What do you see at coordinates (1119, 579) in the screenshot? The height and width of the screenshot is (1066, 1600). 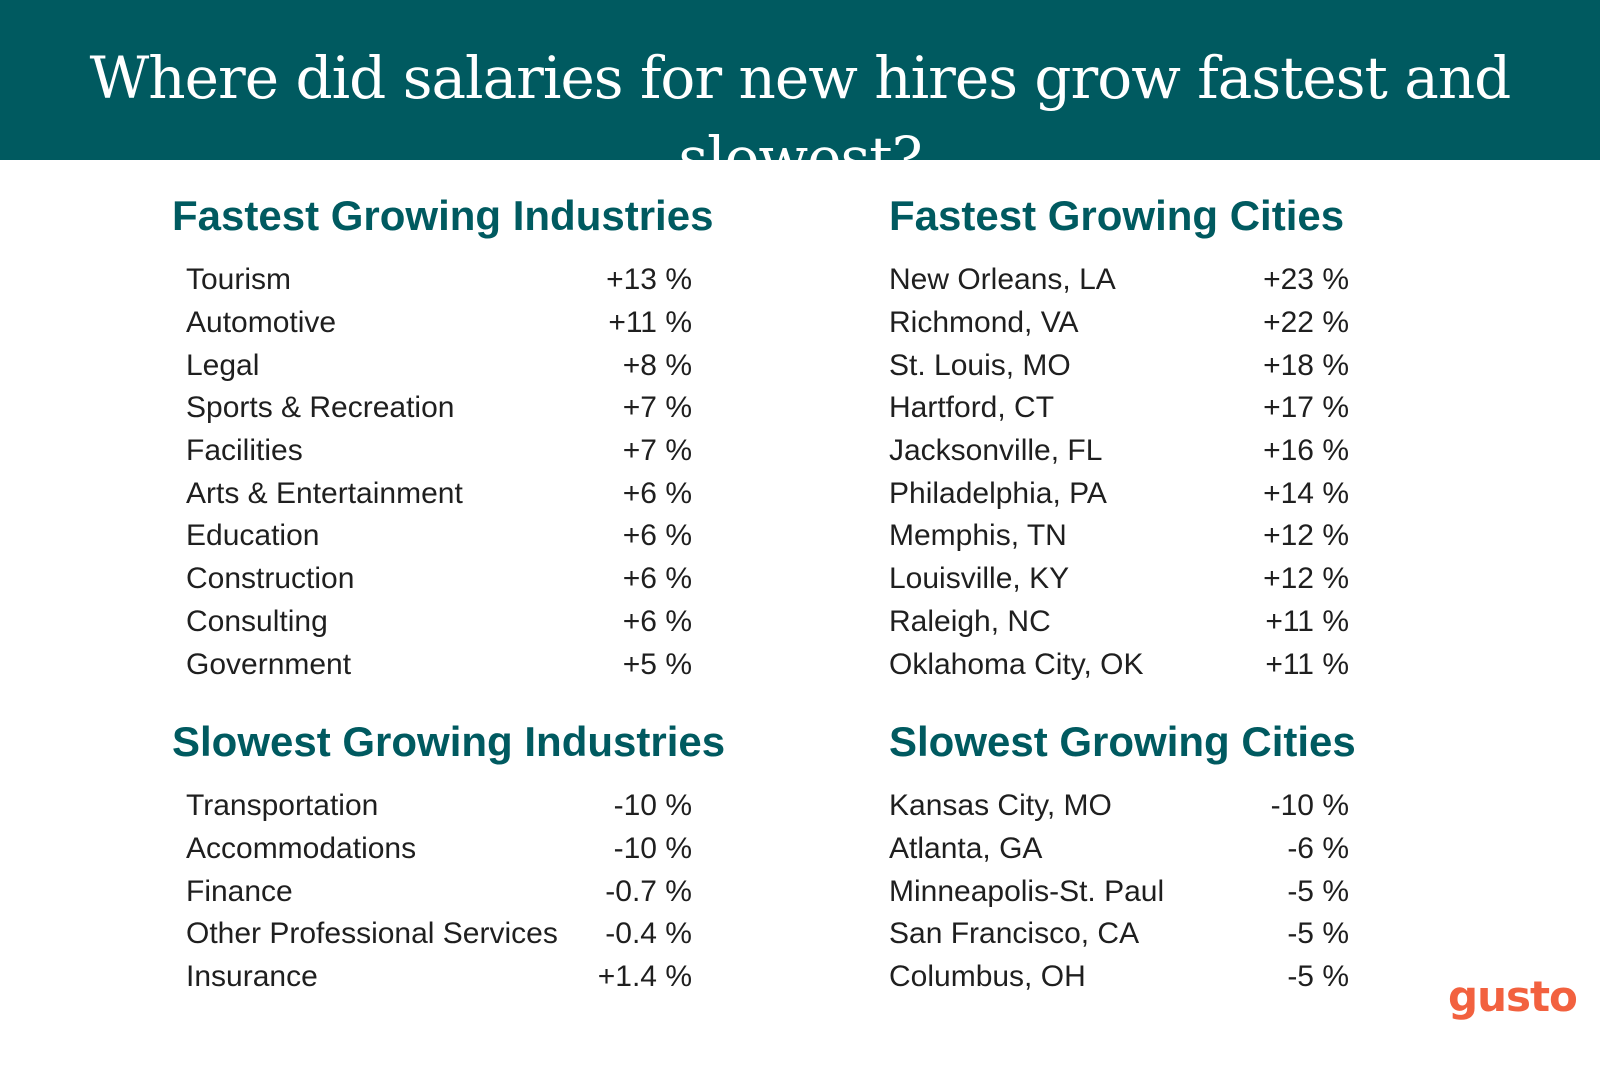 I see `list-item: Louisville, KY +12 %` at bounding box center [1119, 579].